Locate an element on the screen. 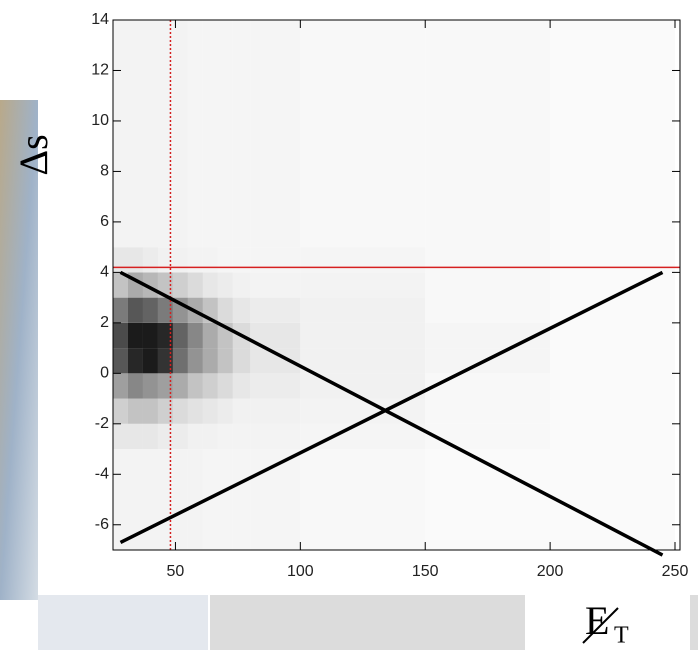 The image size is (698, 650). decor-strip is located at coordinates (19, 350).